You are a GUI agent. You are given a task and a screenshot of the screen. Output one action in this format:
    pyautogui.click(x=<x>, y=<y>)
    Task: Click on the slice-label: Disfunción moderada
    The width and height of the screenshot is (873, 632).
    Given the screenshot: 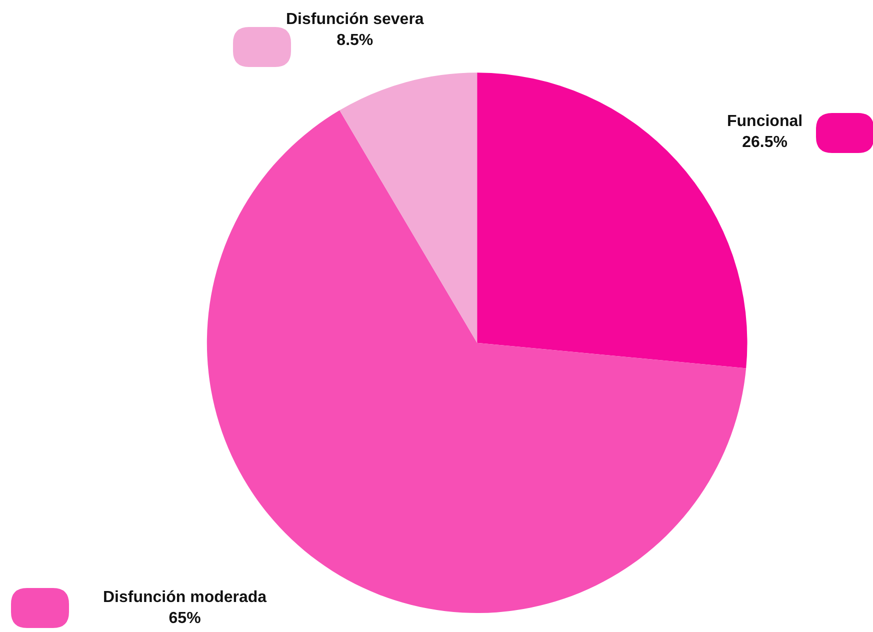 What is the action you would take?
    pyautogui.click(x=185, y=597)
    